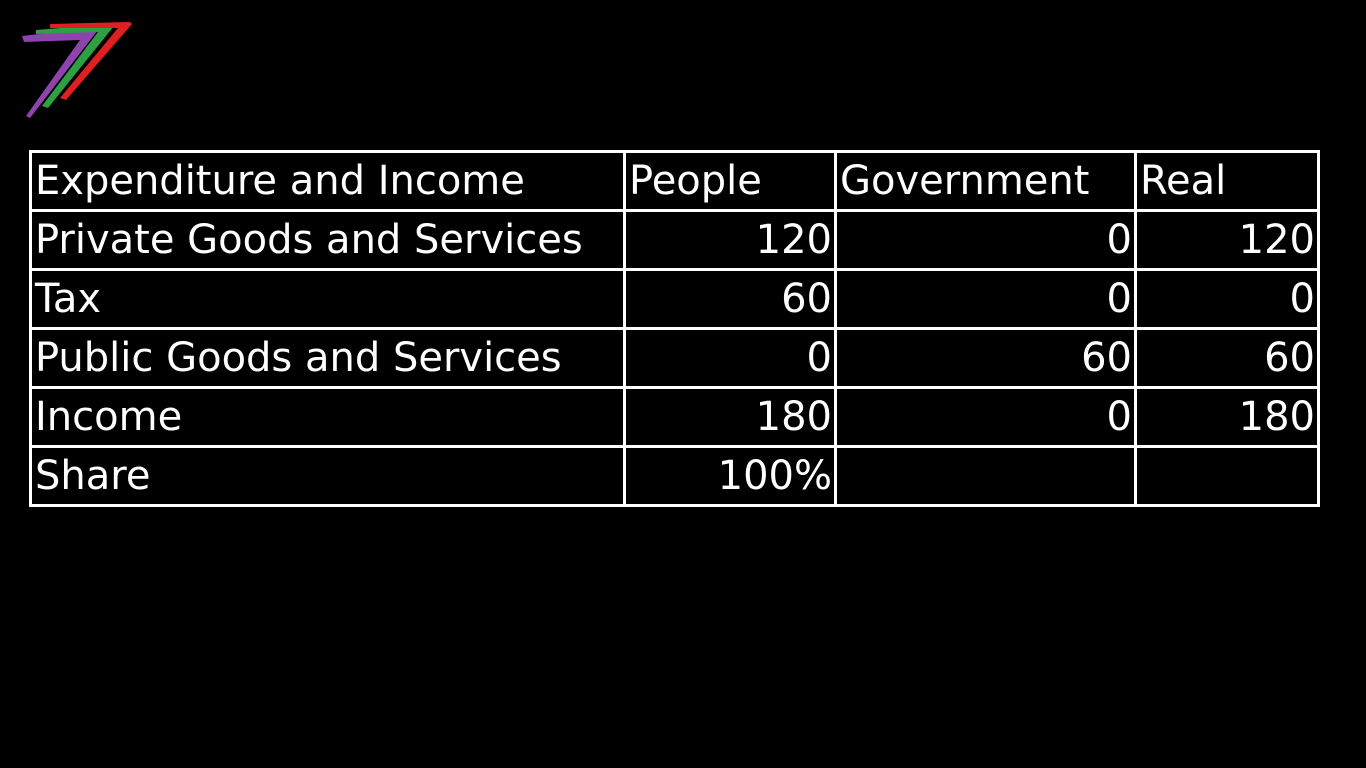 This screenshot has height=768, width=1366. I want to click on cell-people: 0, so click(730, 358).